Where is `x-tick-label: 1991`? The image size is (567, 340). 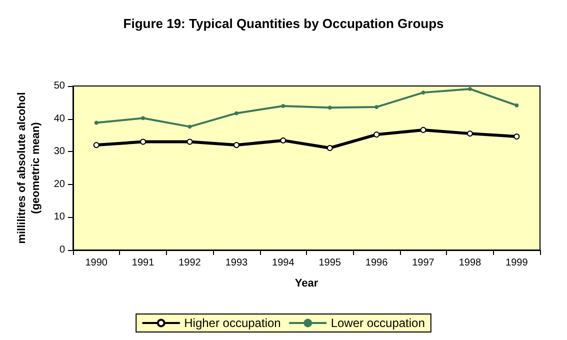 x-tick-label: 1991 is located at coordinates (143, 263).